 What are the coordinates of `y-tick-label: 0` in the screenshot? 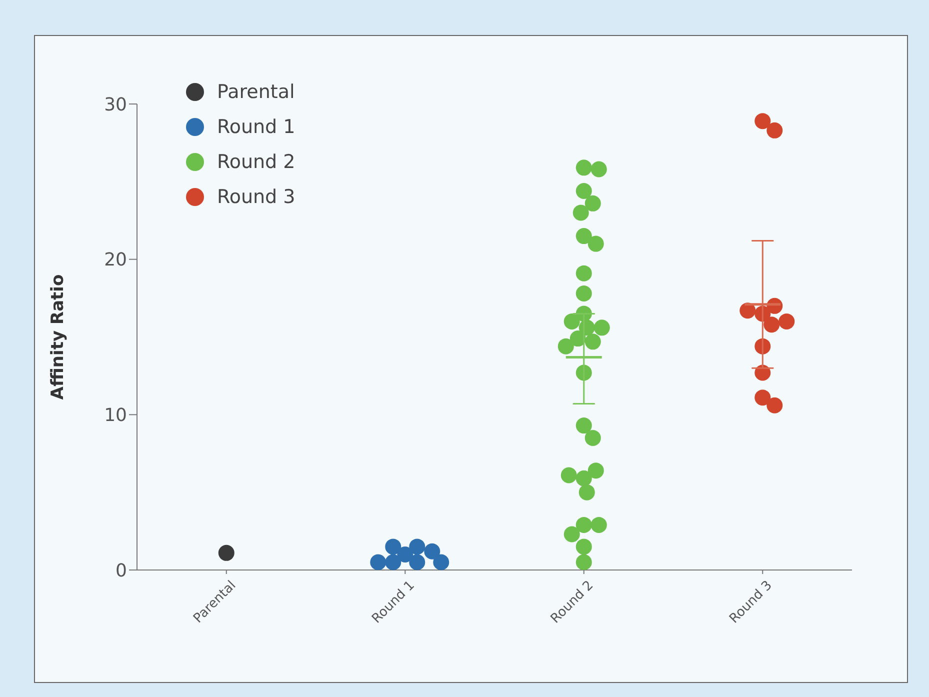 It's located at (121, 571).